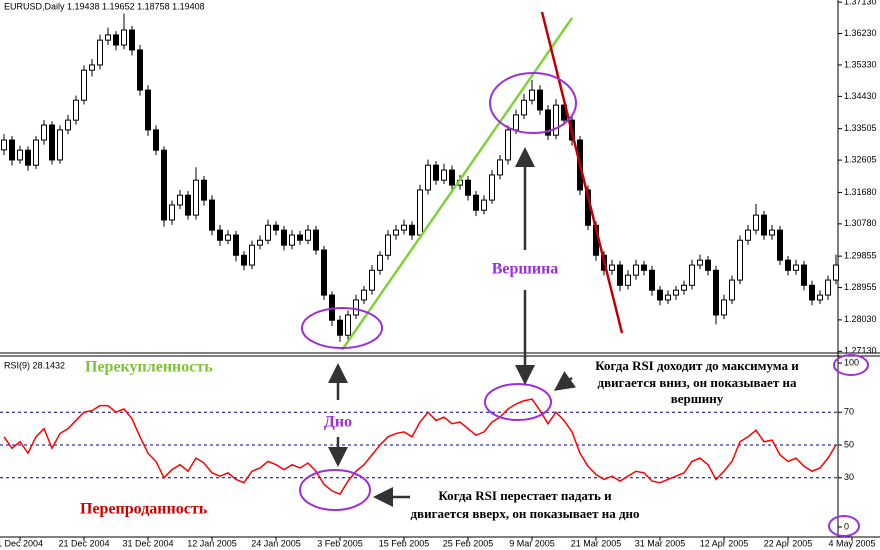  What do you see at coordinates (144, 509) in the screenshot?
I see `oversold-label: Перепроданность` at bounding box center [144, 509].